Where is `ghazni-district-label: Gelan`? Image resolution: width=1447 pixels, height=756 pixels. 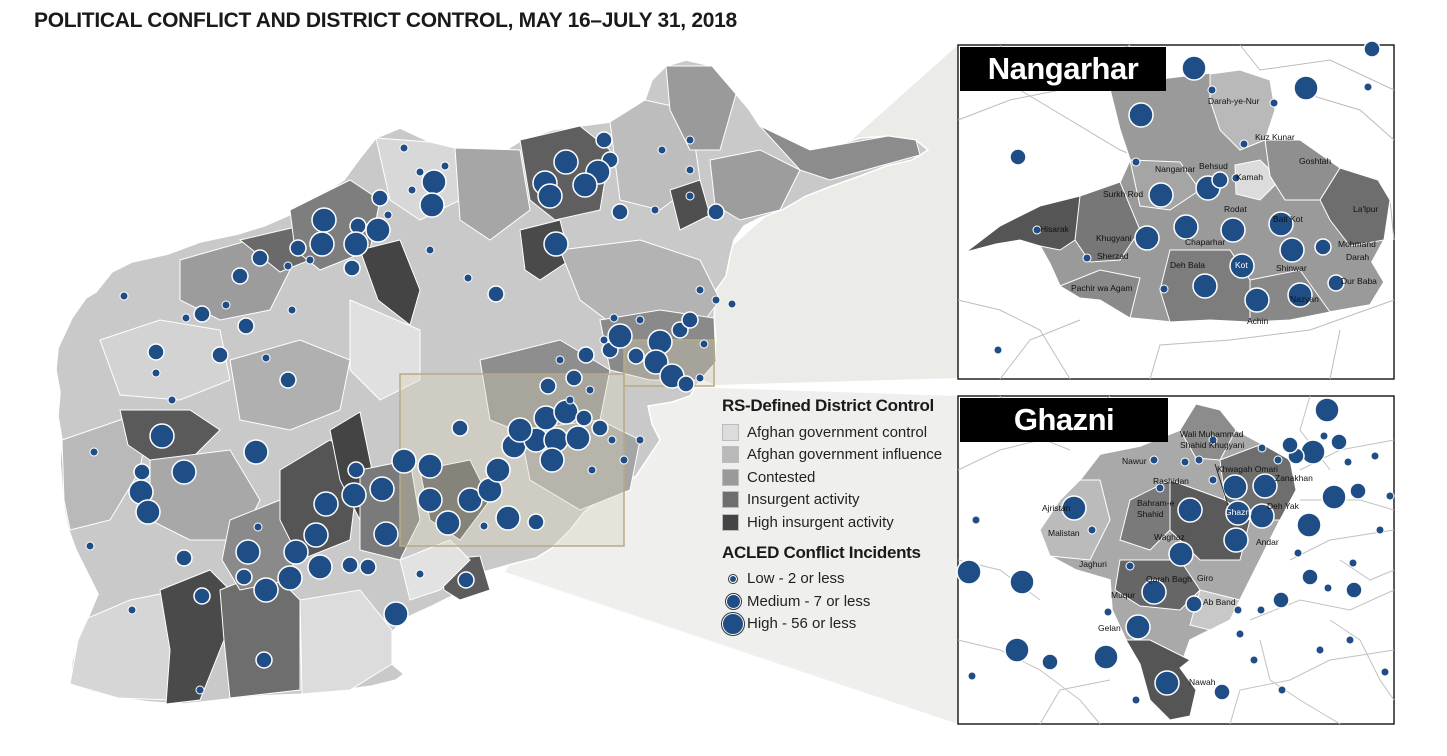 ghazni-district-label: Gelan is located at coordinates (1109, 628).